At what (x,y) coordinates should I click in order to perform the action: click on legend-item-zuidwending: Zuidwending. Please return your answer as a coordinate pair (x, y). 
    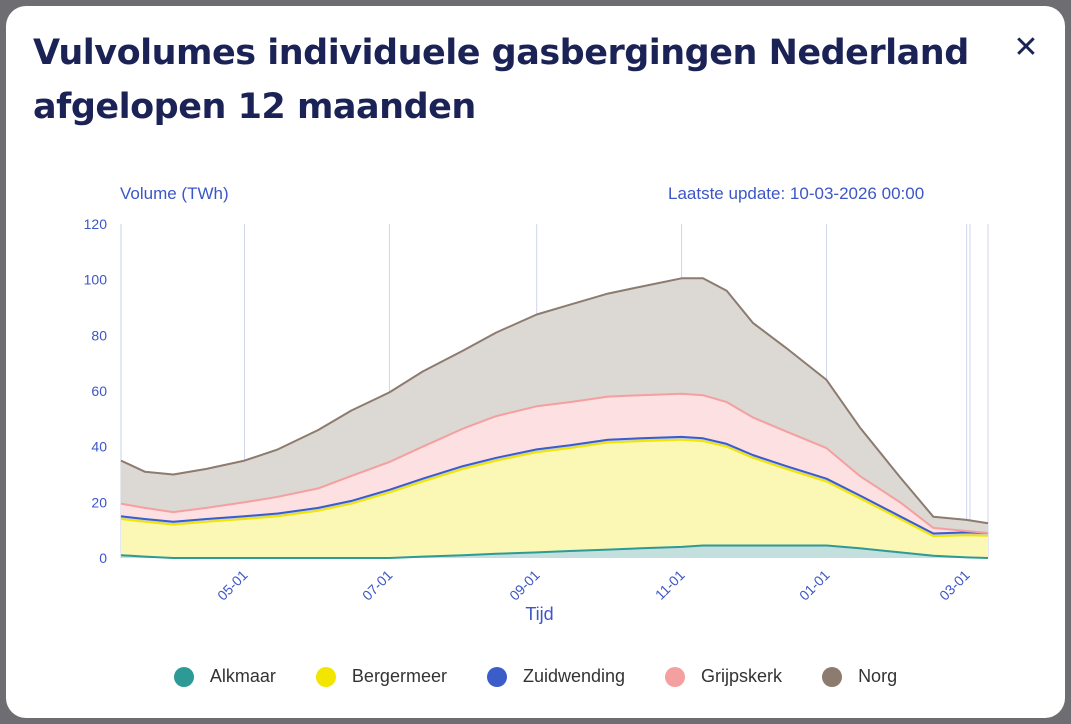
    Looking at the image, I should click on (556, 676).